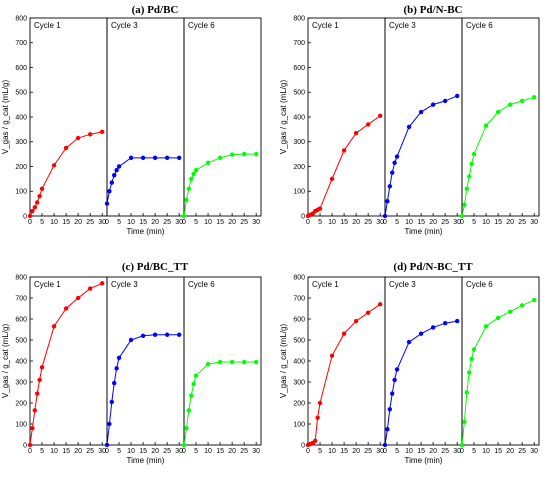 This screenshot has width=550, height=504. I want to click on cycle-subplot: 0 5 10 15 20 25 30 Cycle 3, so click(144, 121).